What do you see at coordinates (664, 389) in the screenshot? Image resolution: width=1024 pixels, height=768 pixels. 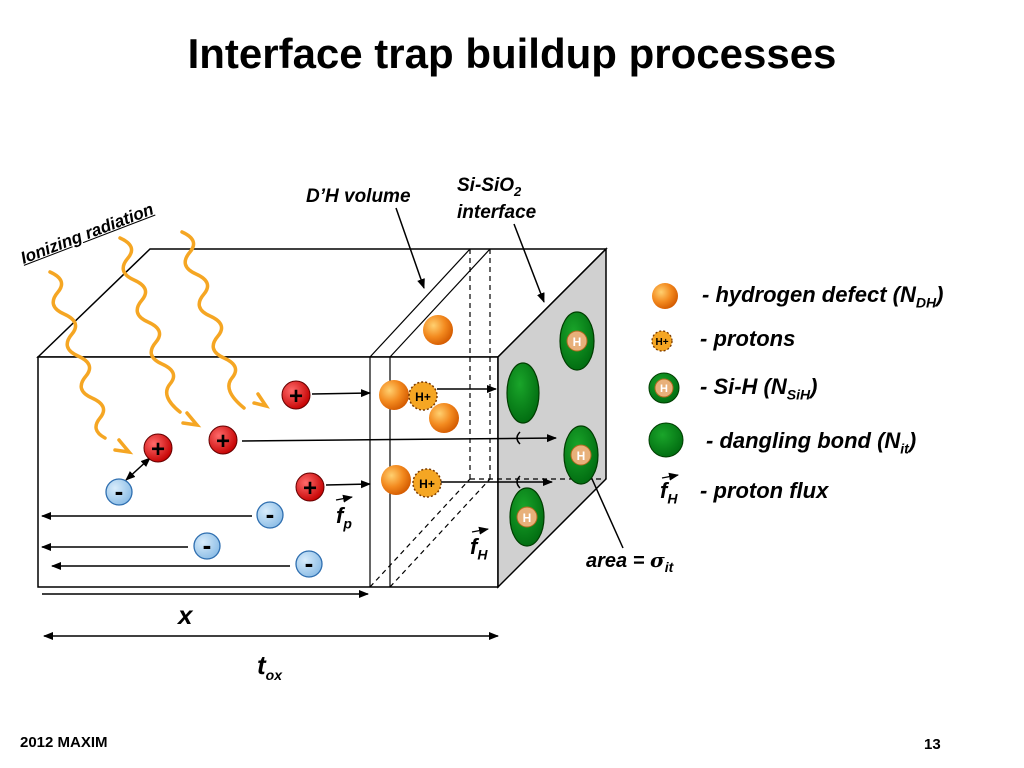 I see `legend-sih-glyph: H` at bounding box center [664, 389].